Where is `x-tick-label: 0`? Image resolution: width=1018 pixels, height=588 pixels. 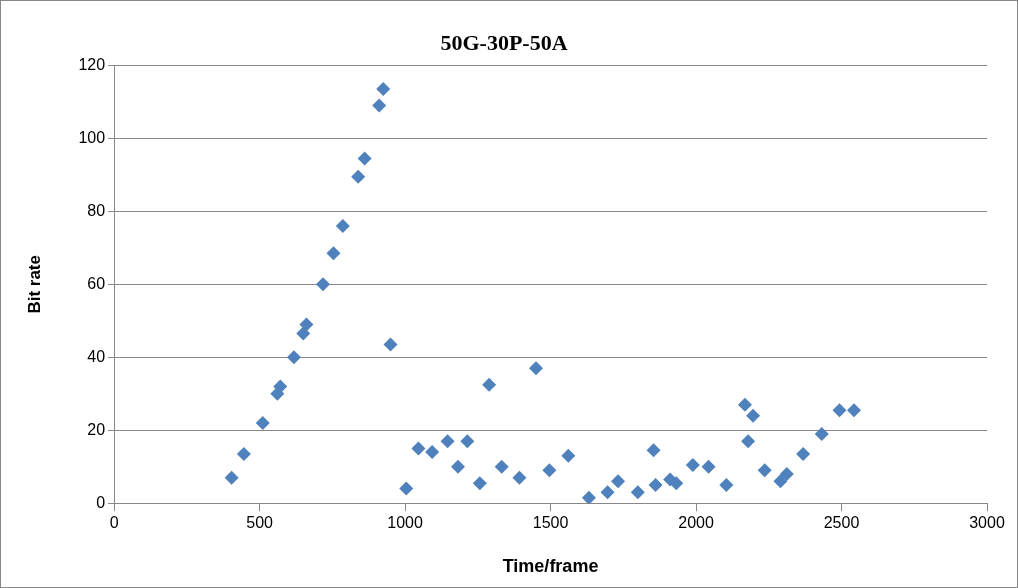 x-tick-label: 0 is located at coordinates (114, 523).